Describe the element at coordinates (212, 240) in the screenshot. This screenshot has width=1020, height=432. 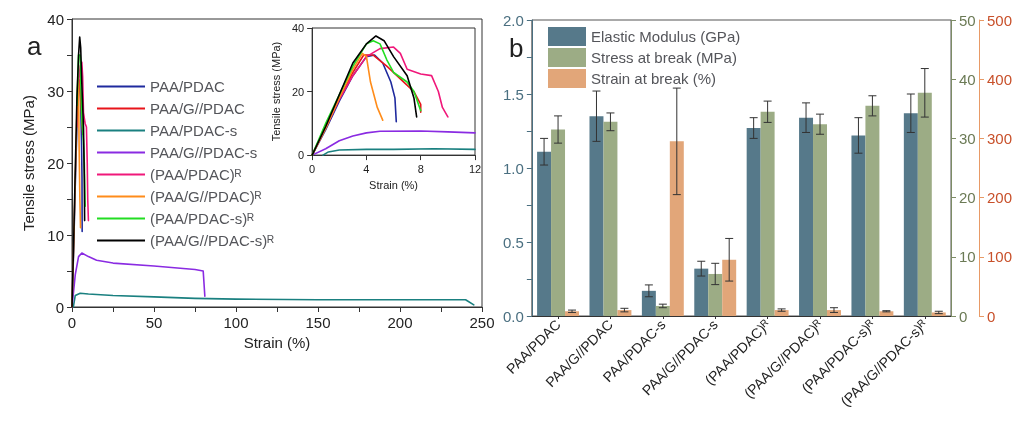
I see `legend-label: (PAA/G//PDAC-s)ᴿ` at that location.